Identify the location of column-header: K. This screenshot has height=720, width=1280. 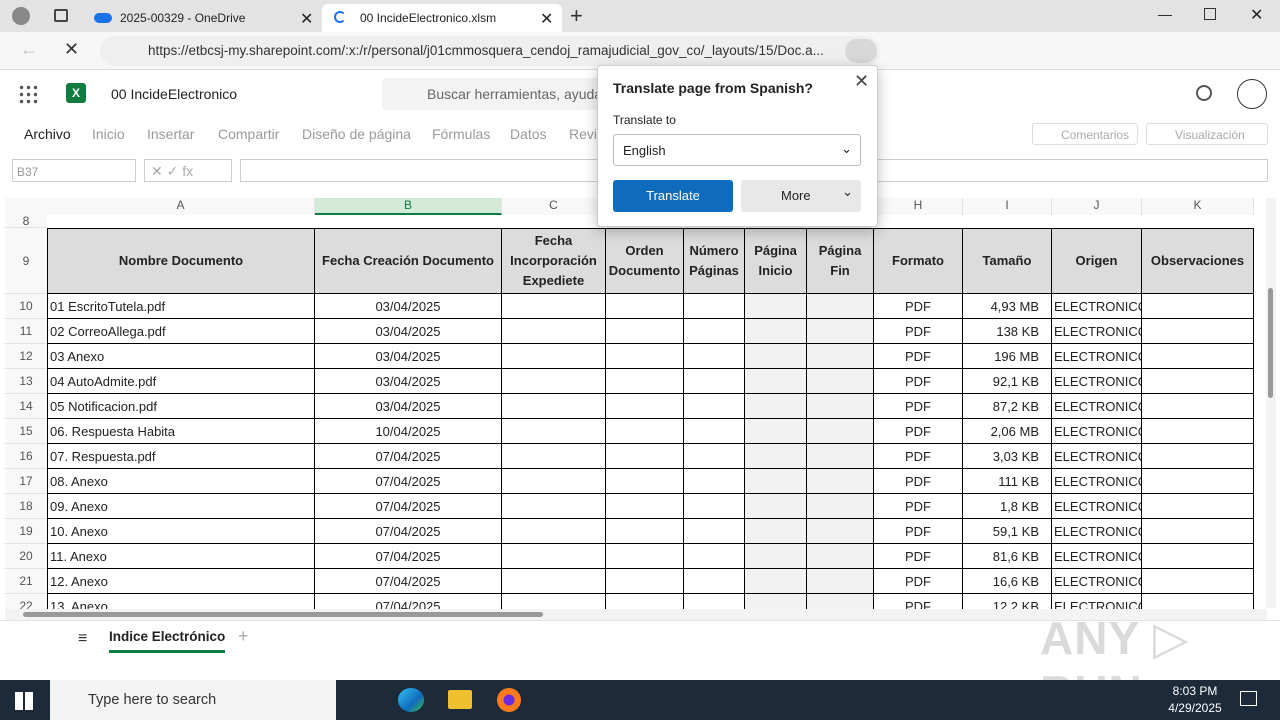
(1198, 206).